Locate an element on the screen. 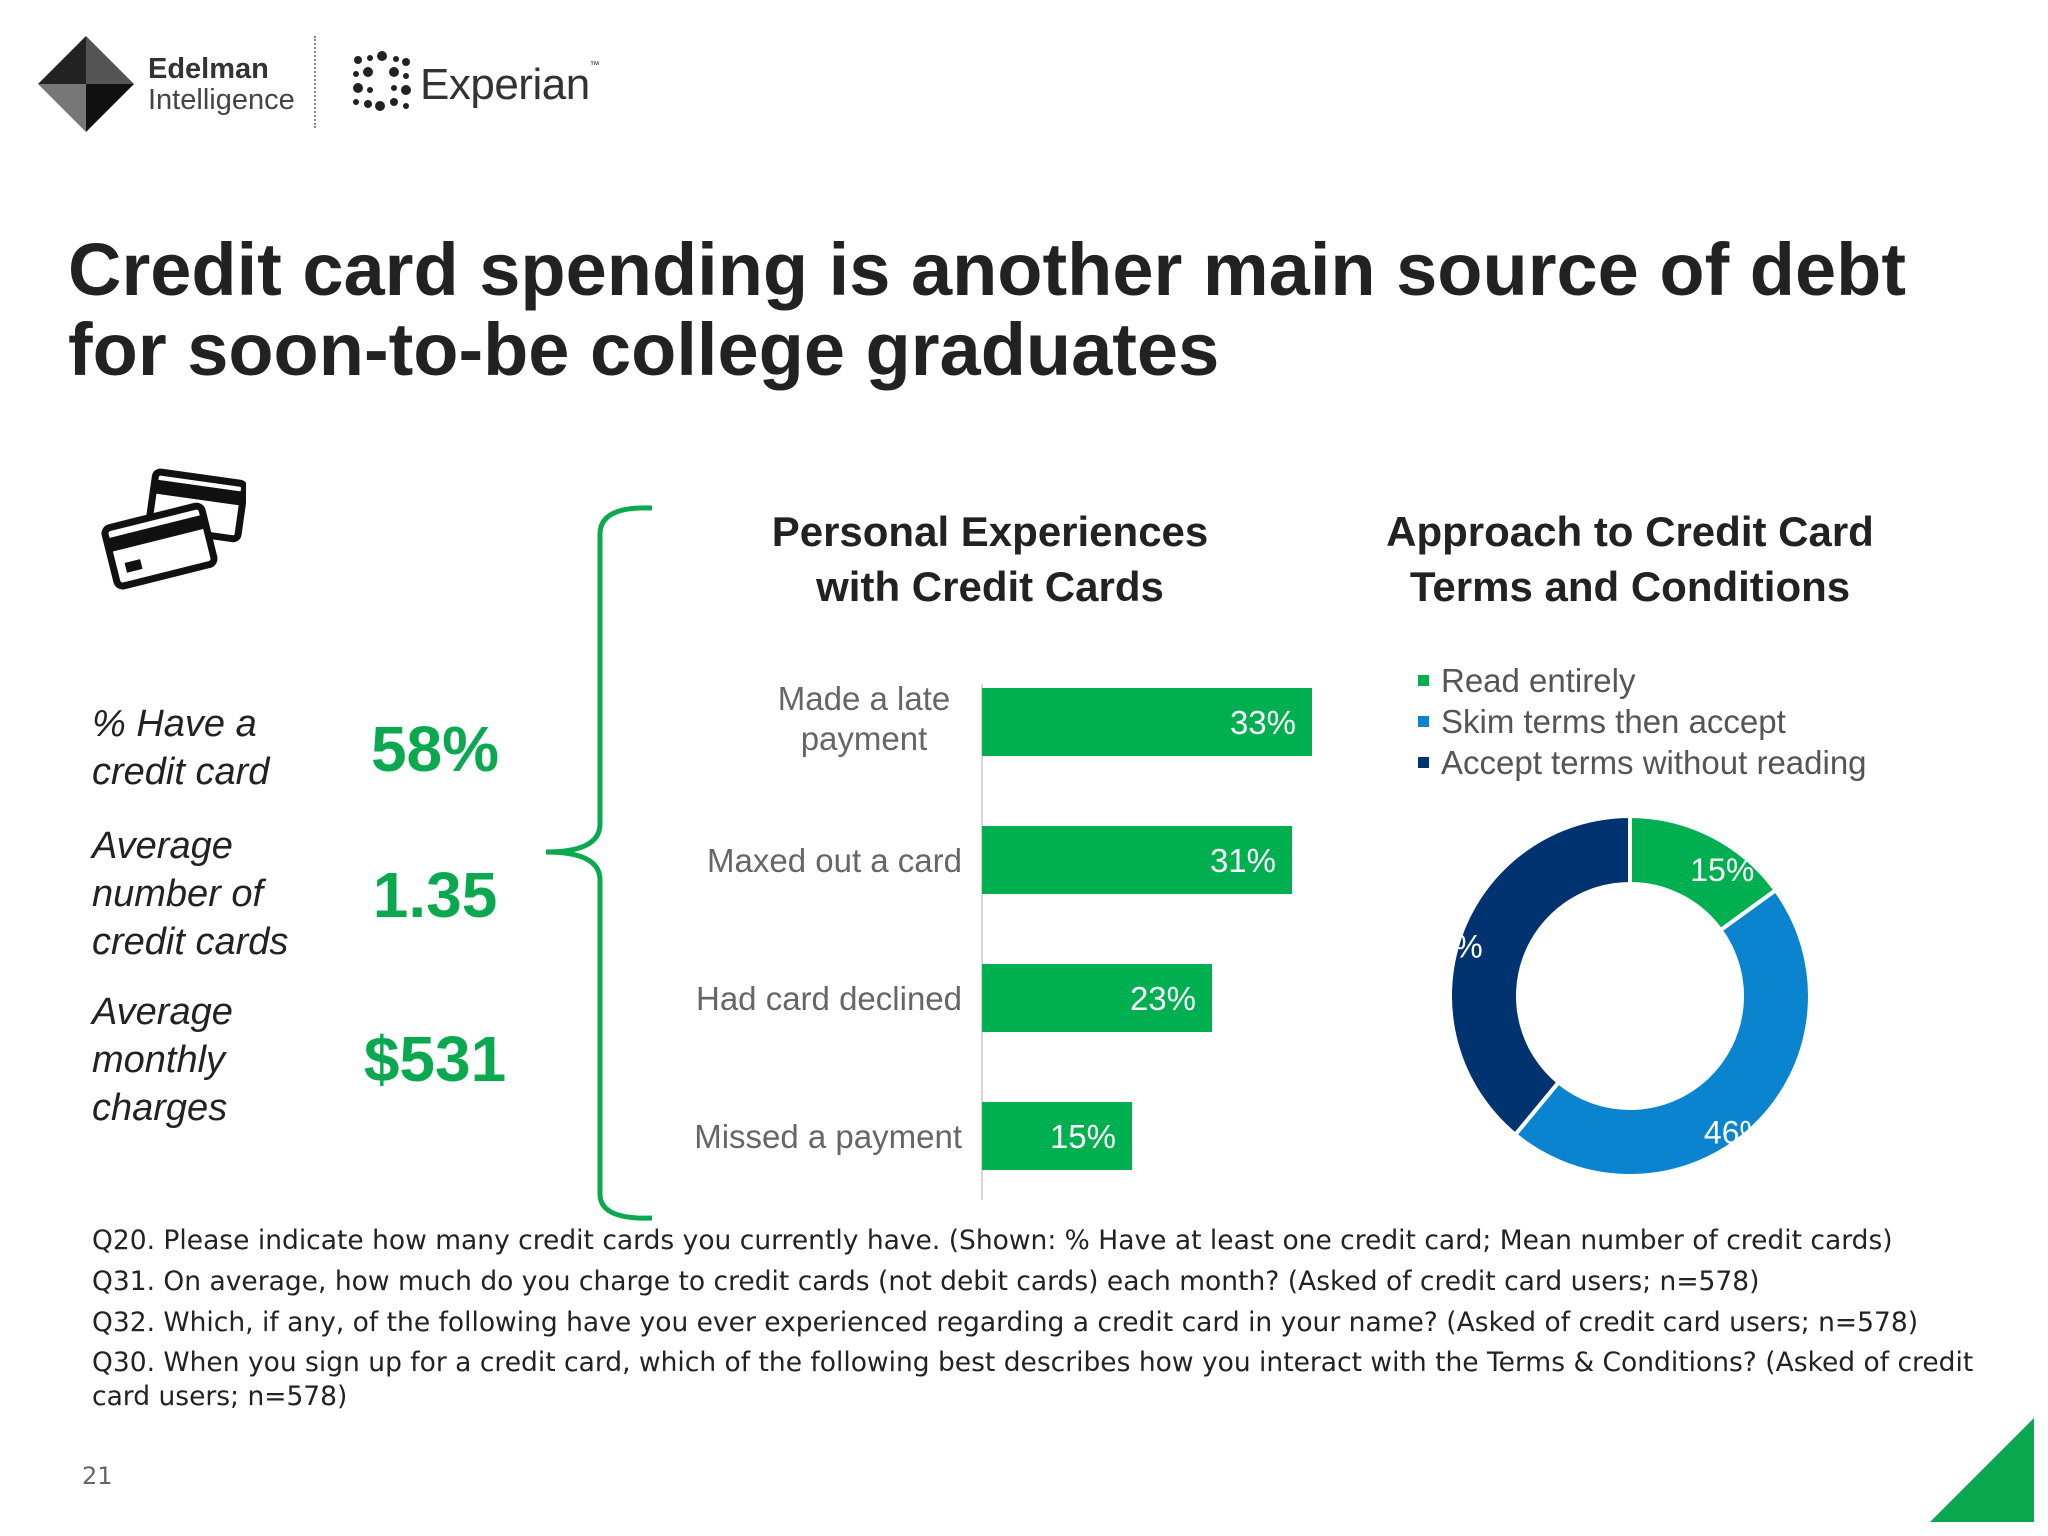  bar-value-label-0: 33% is located at coordinates (1263, 722).